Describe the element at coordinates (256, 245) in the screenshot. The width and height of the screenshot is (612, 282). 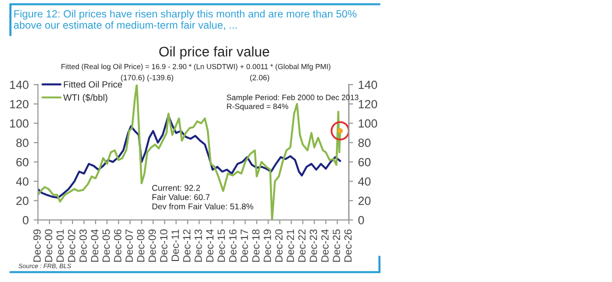
I see `x-tick-label: Dec-18` at that location.